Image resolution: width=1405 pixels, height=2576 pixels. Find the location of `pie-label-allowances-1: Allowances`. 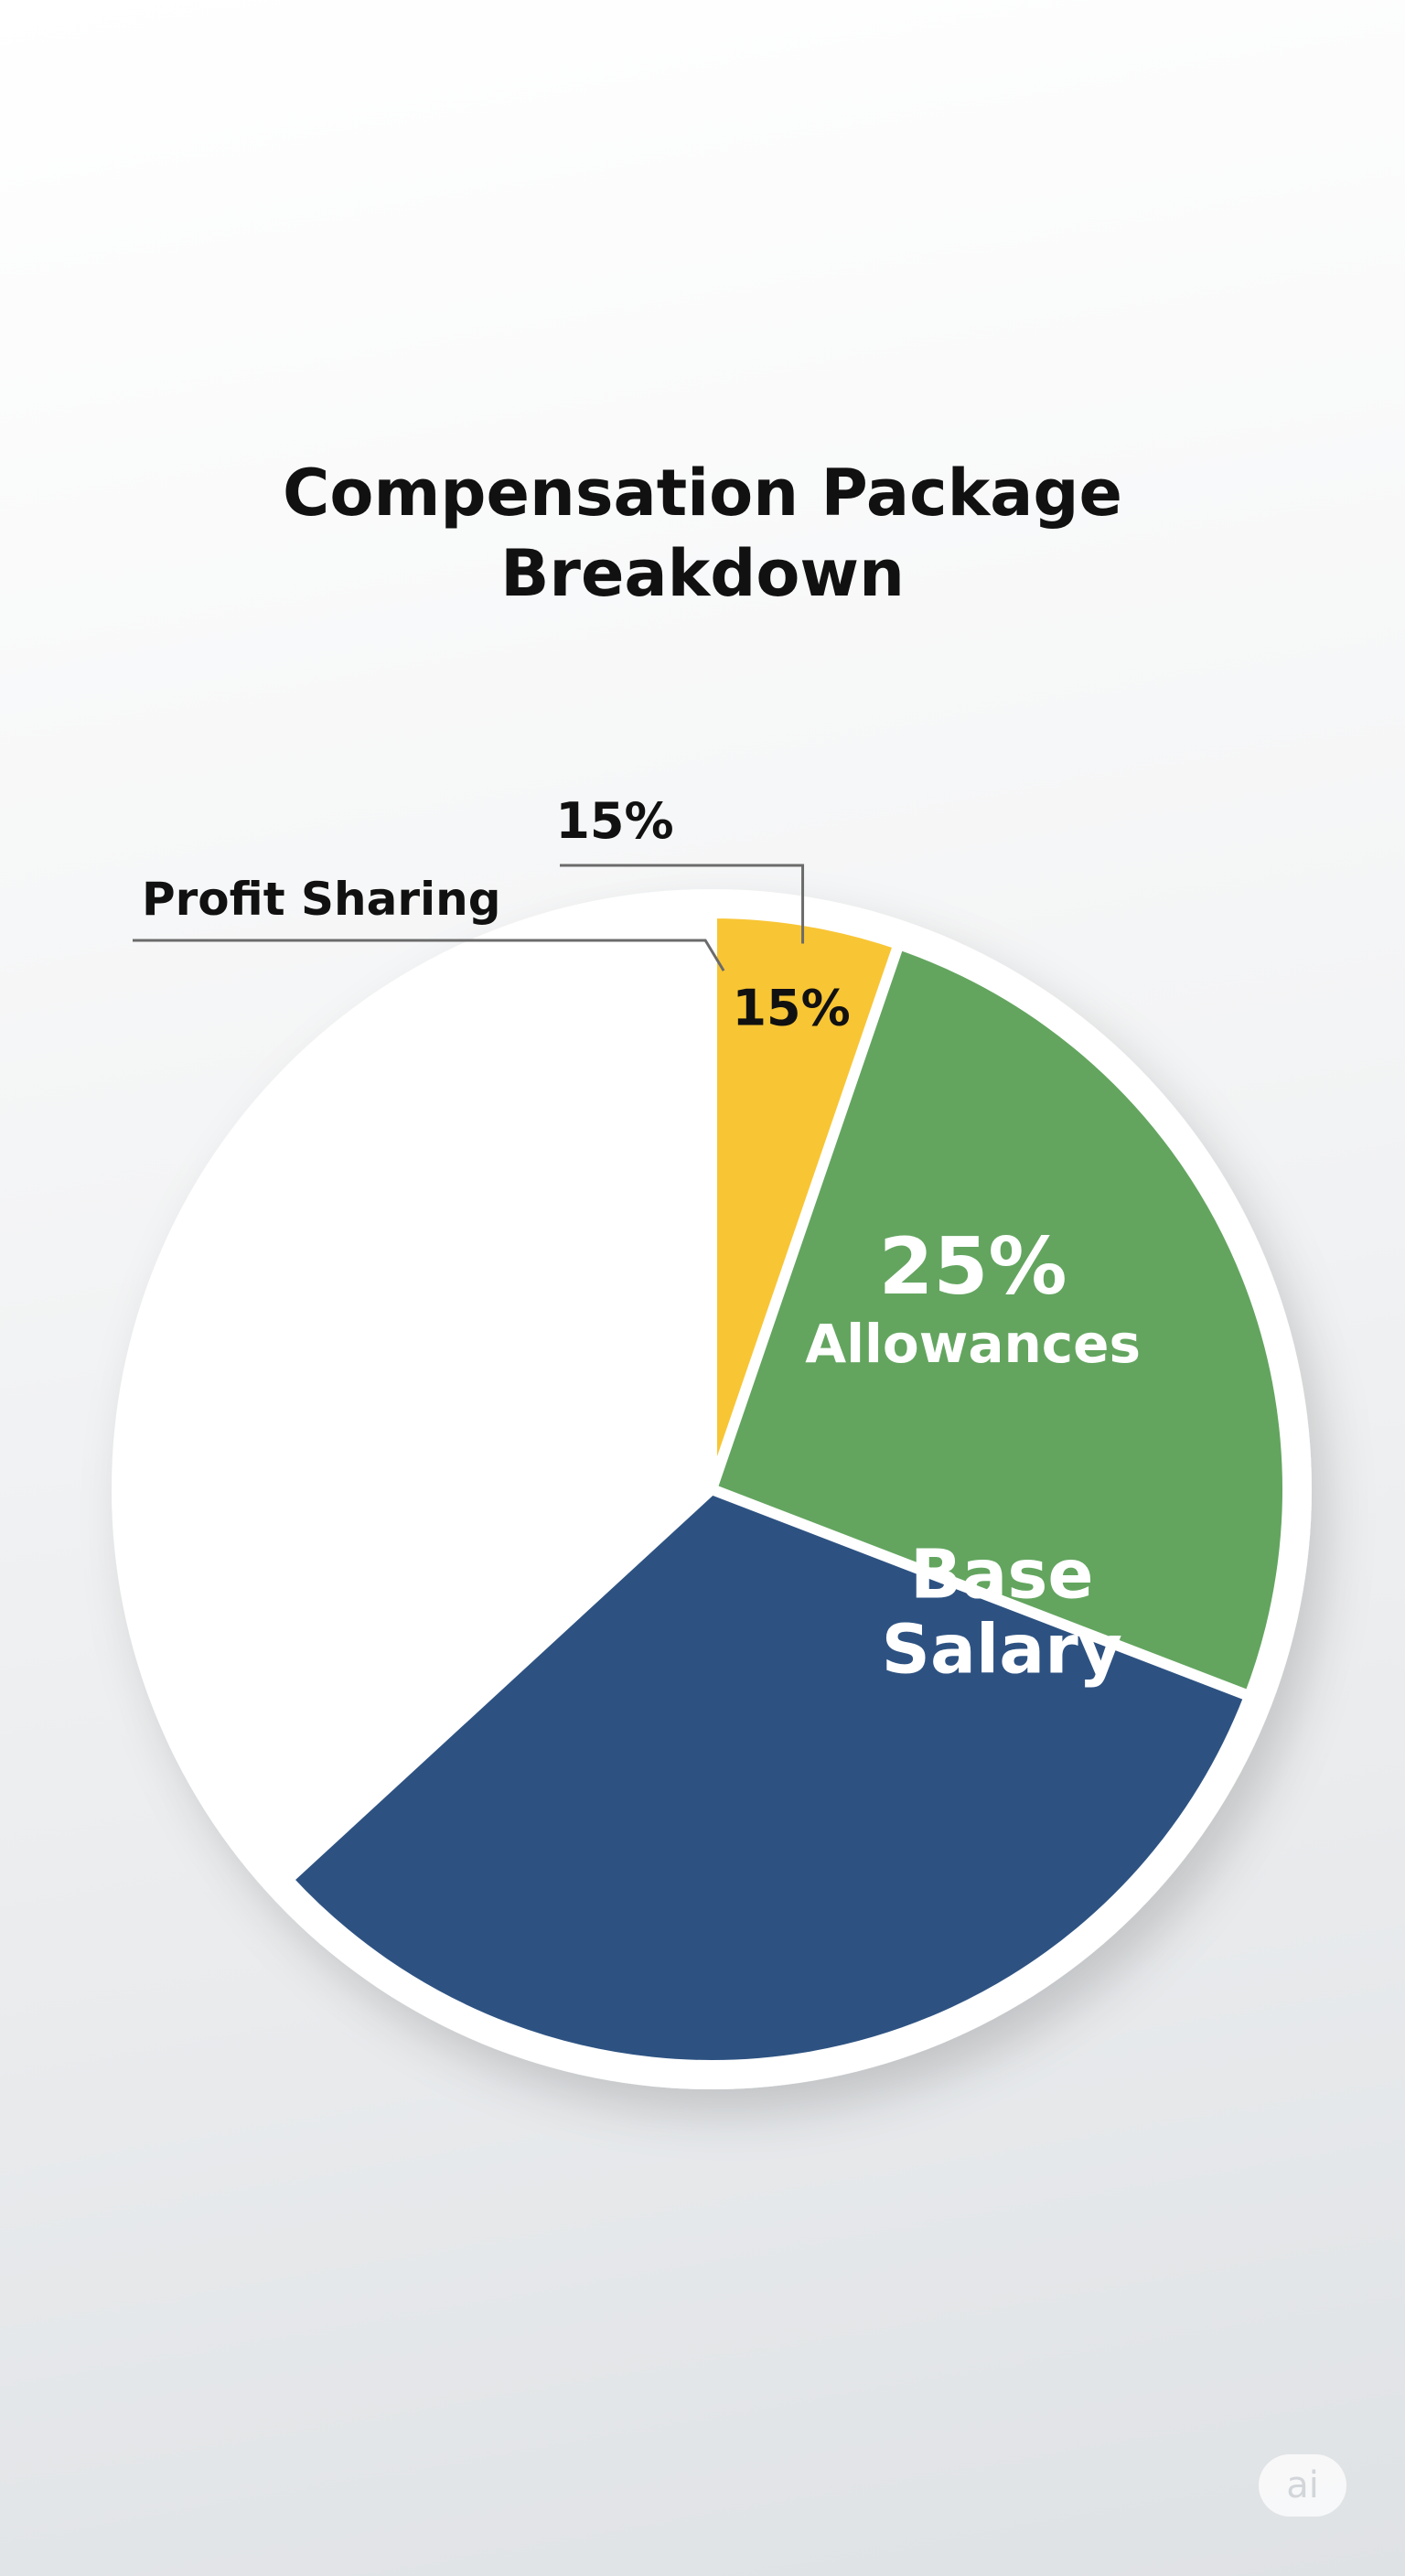

pie-label-allowances-1: Allowances is located at coordinates (973, 1344).